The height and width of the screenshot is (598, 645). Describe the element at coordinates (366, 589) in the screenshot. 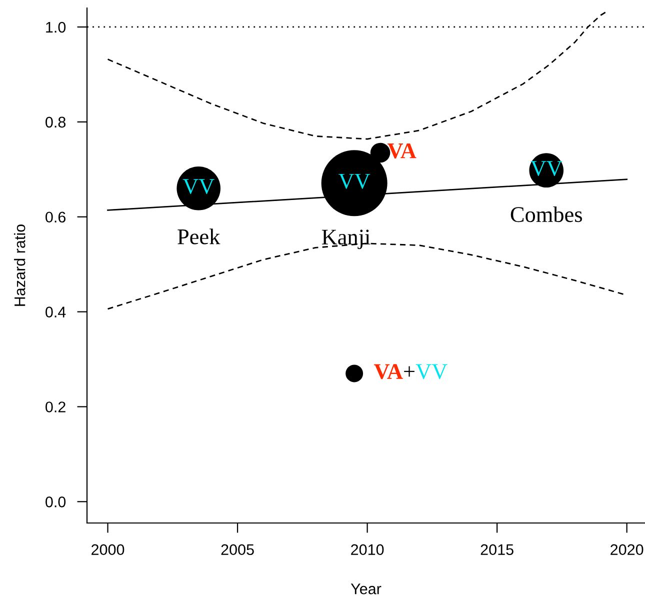

I see `x-axis-title: Year` at that location.